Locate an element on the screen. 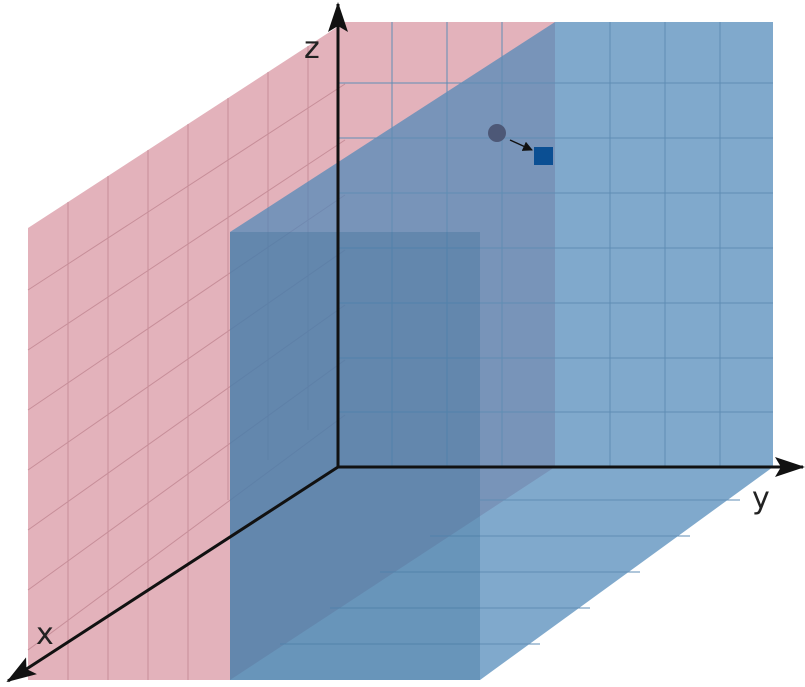 The height and width of the screenshot is (687, 805). x-label: x is located at coordinates (45, 634).